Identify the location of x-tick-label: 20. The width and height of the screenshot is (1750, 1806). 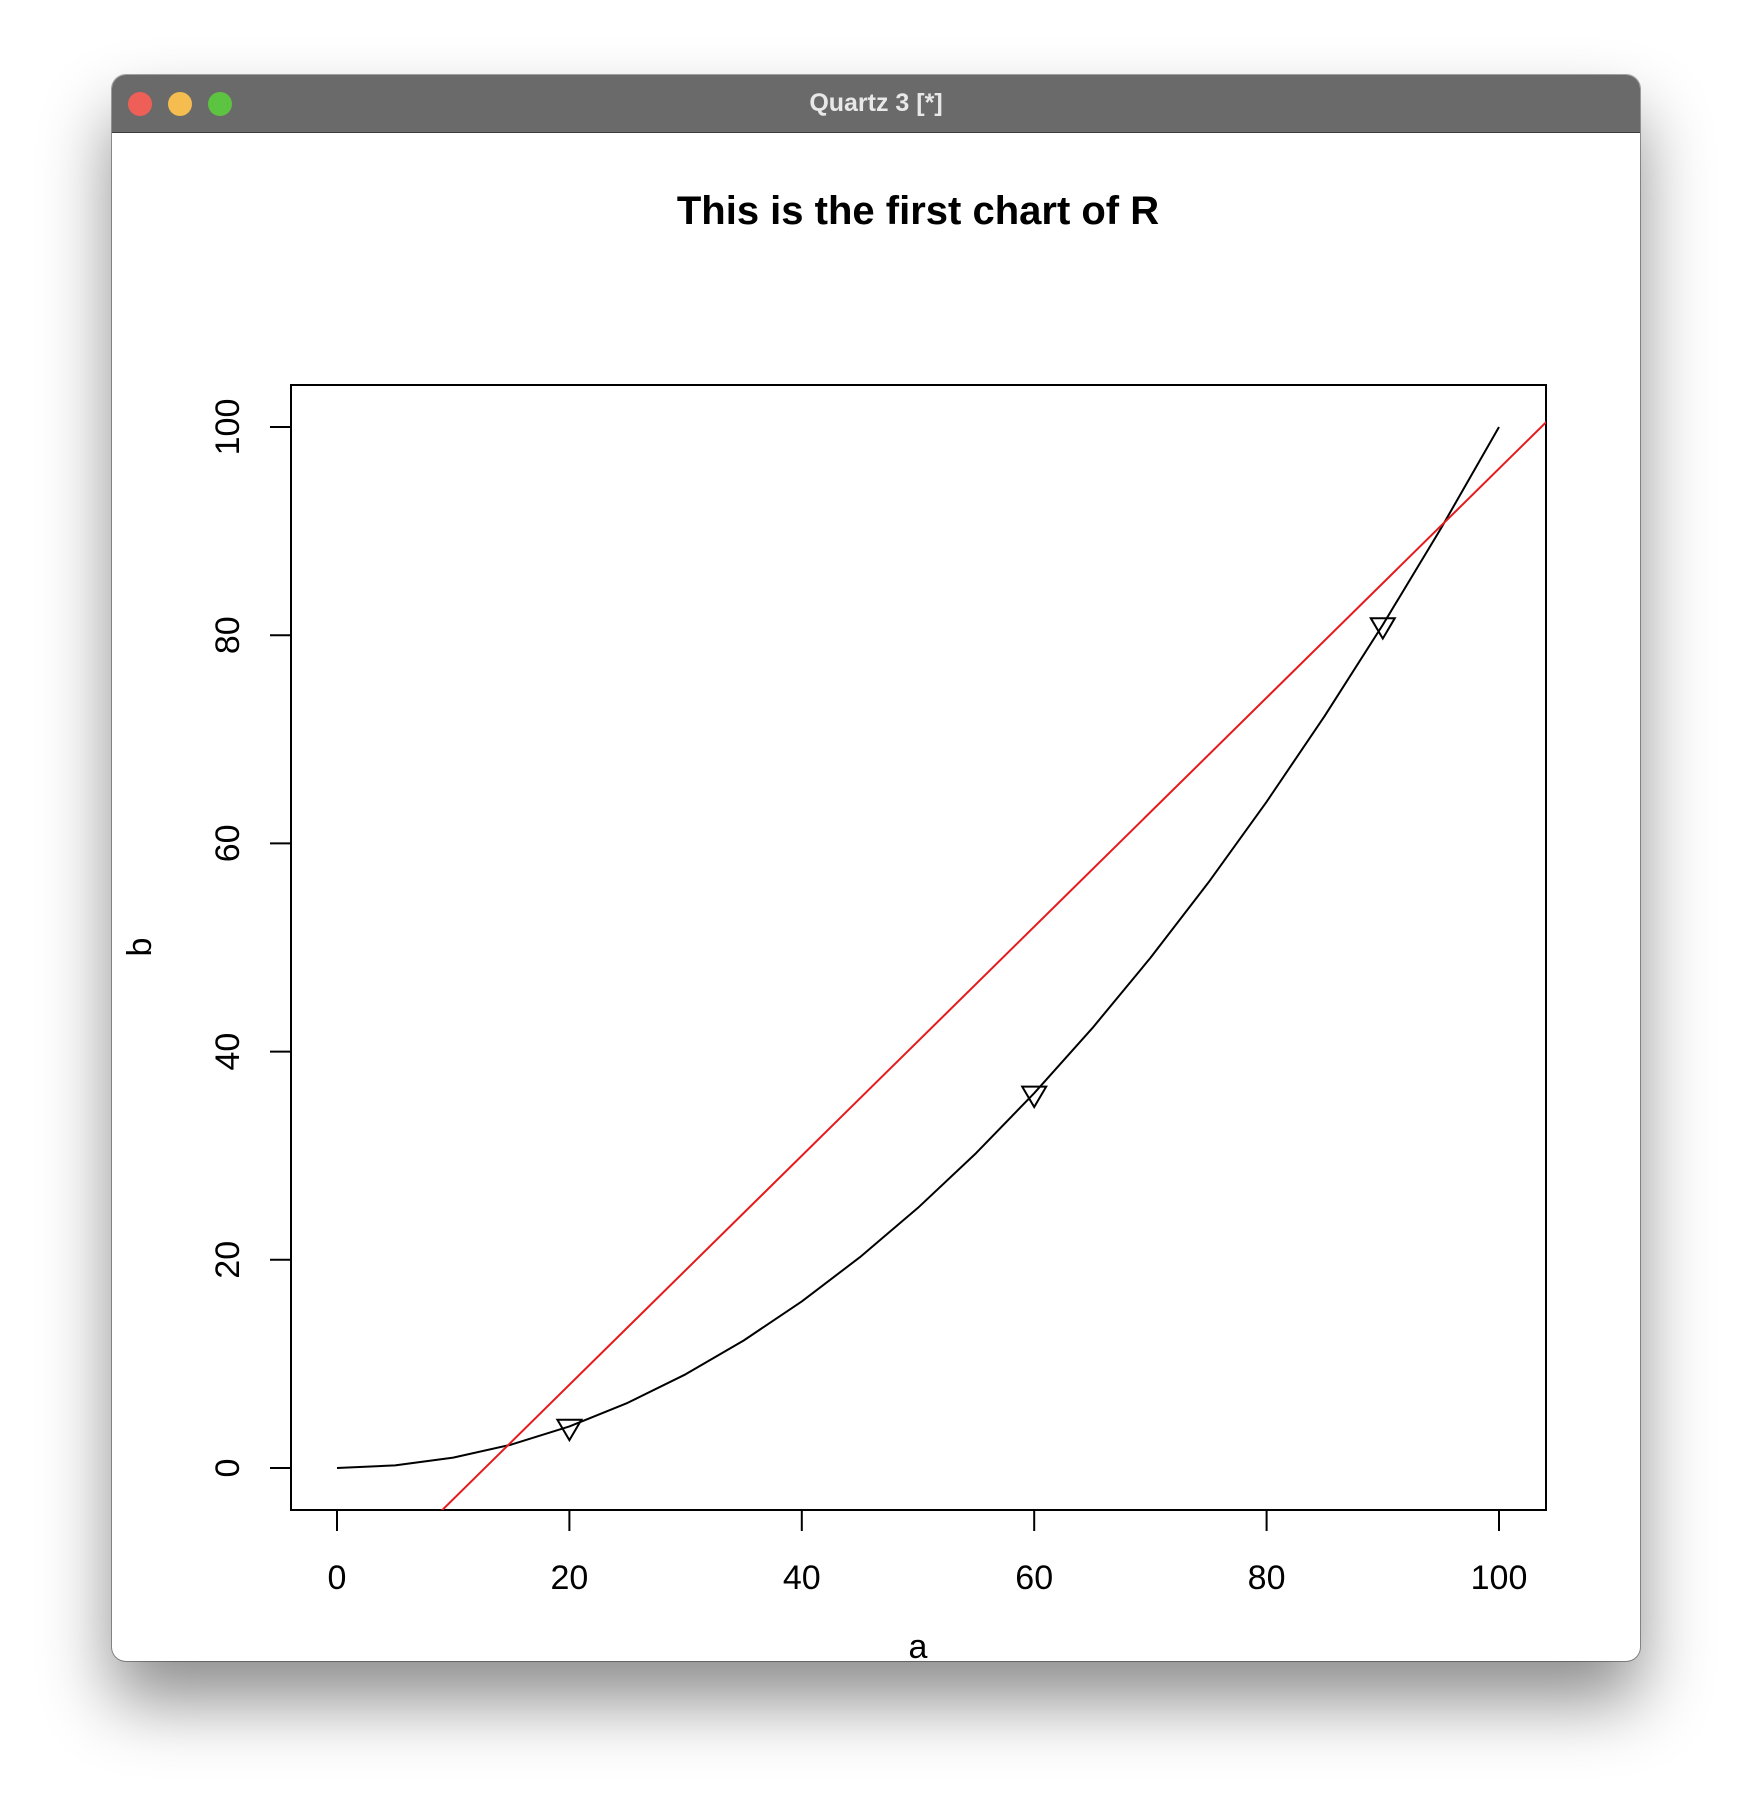
(569, 1578).